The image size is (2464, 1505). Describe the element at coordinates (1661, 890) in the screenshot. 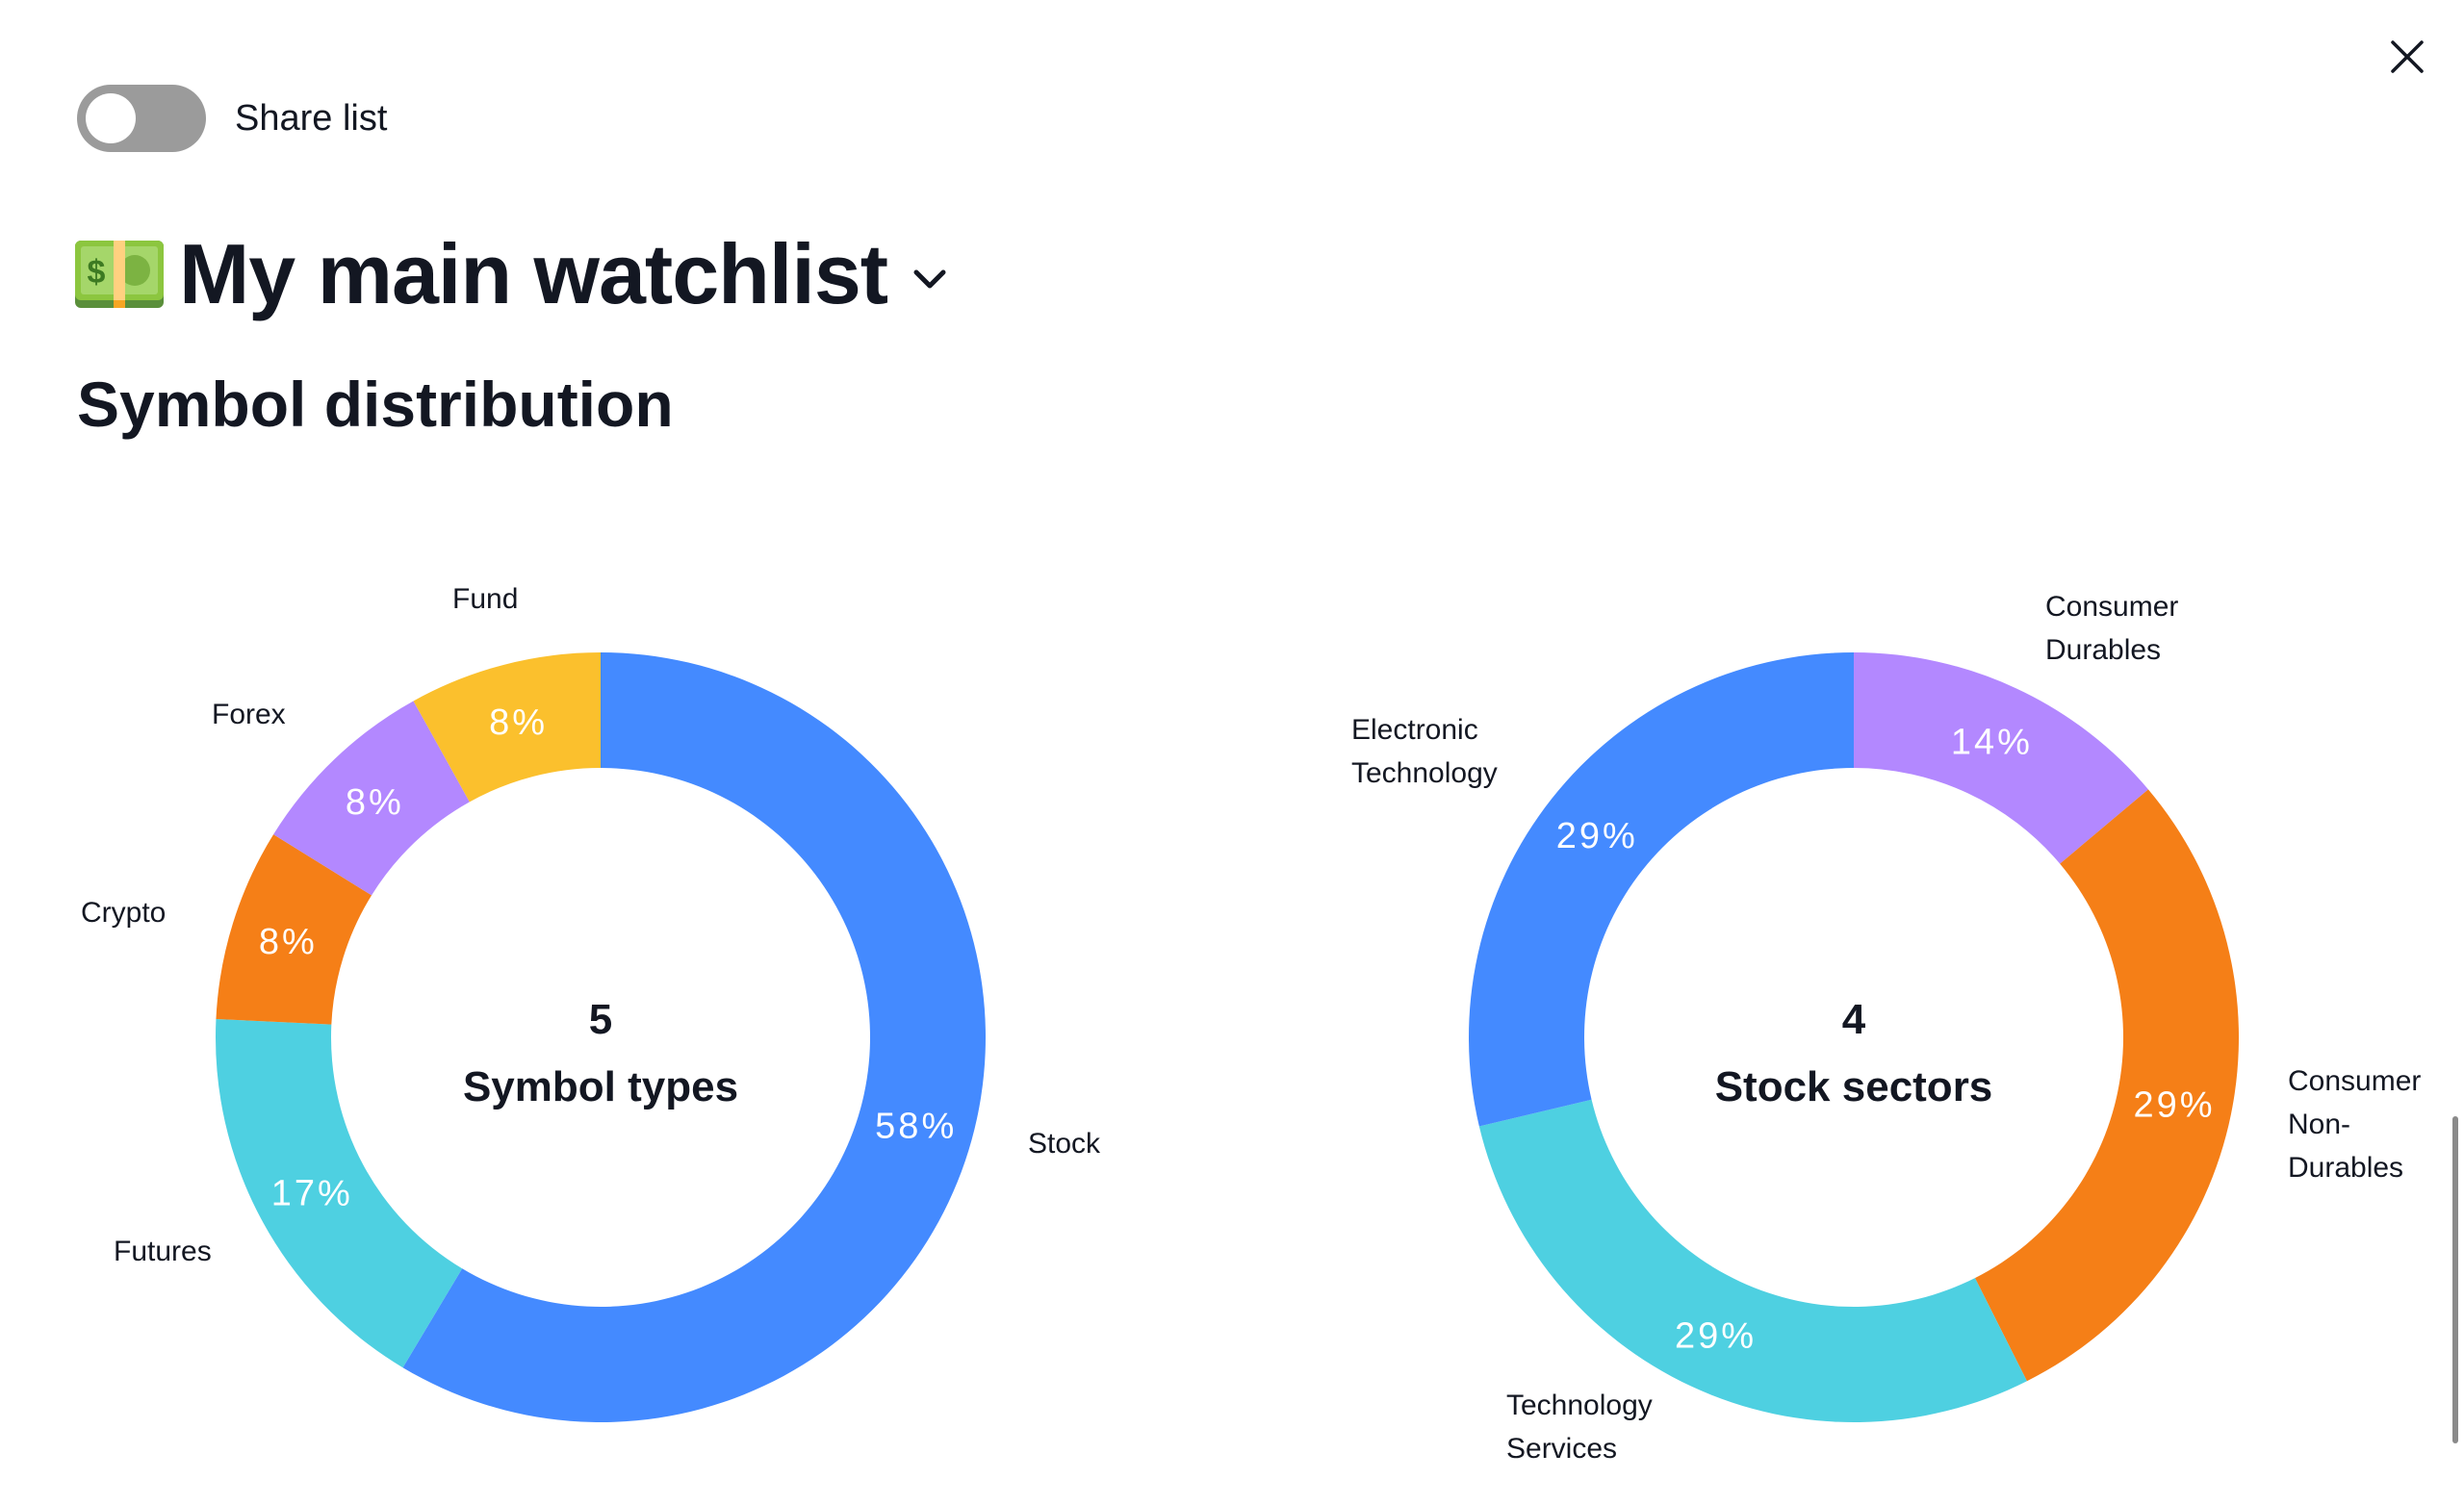

I see `slice-electronic-technology` at that location.